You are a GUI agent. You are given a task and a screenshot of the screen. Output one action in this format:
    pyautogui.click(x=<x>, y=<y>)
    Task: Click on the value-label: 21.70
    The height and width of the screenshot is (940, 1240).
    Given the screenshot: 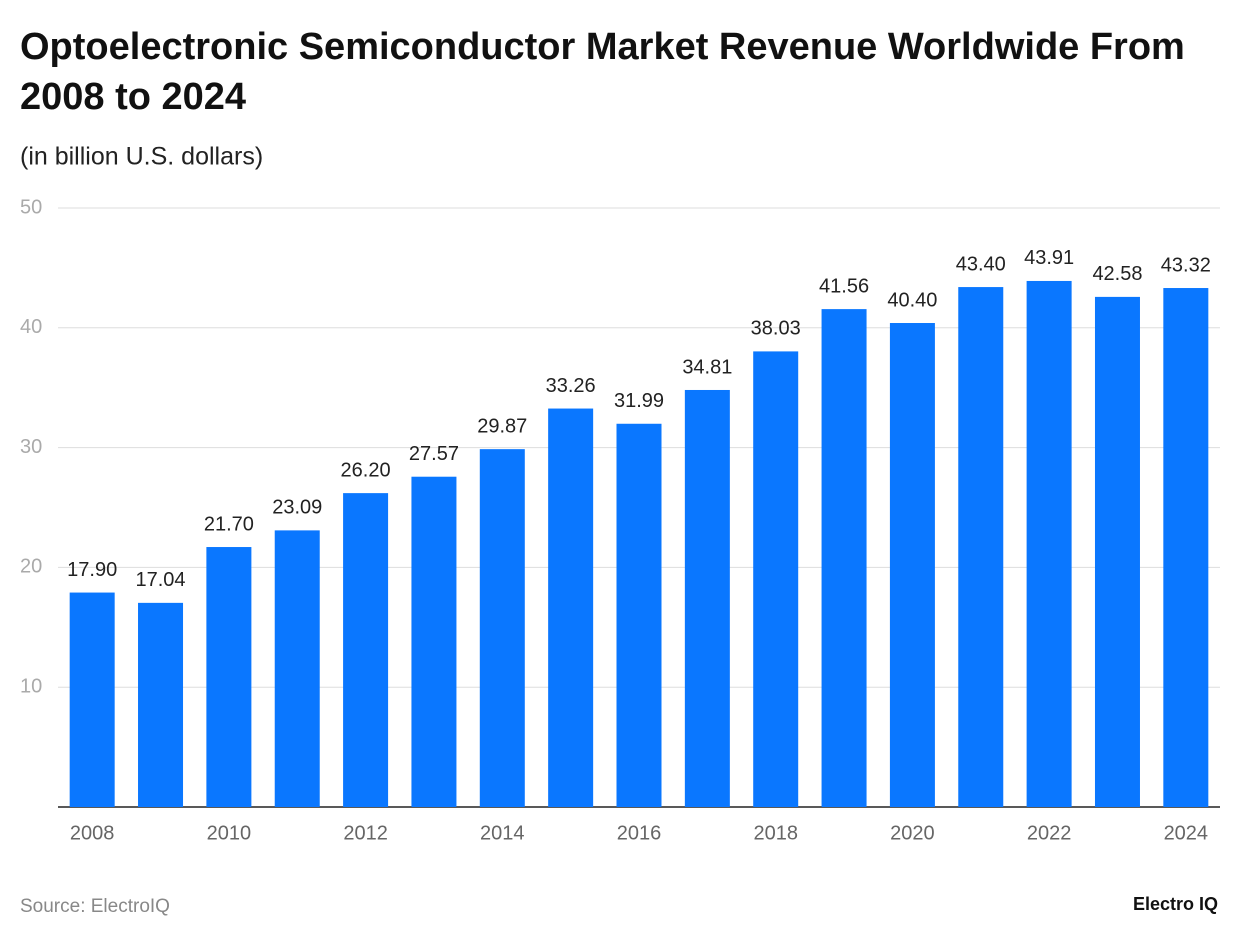 What is the action you would take?
    pyautogui.click(x=229, y=524)
    